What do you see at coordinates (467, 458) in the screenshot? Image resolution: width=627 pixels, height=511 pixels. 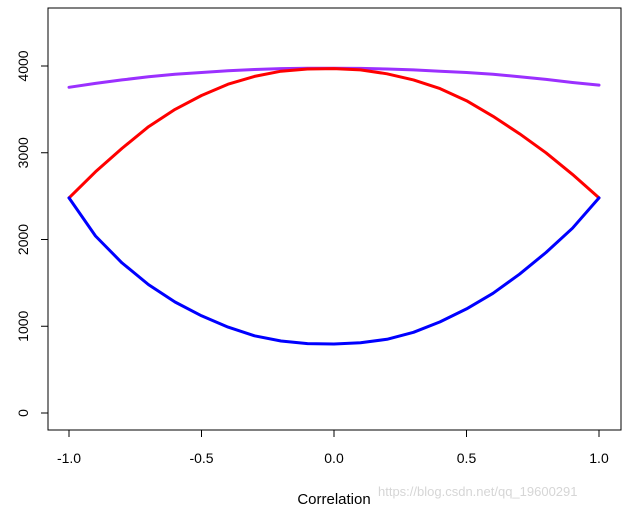 I see `x-tick-label: 0.5` at bounding box center [467, 458].